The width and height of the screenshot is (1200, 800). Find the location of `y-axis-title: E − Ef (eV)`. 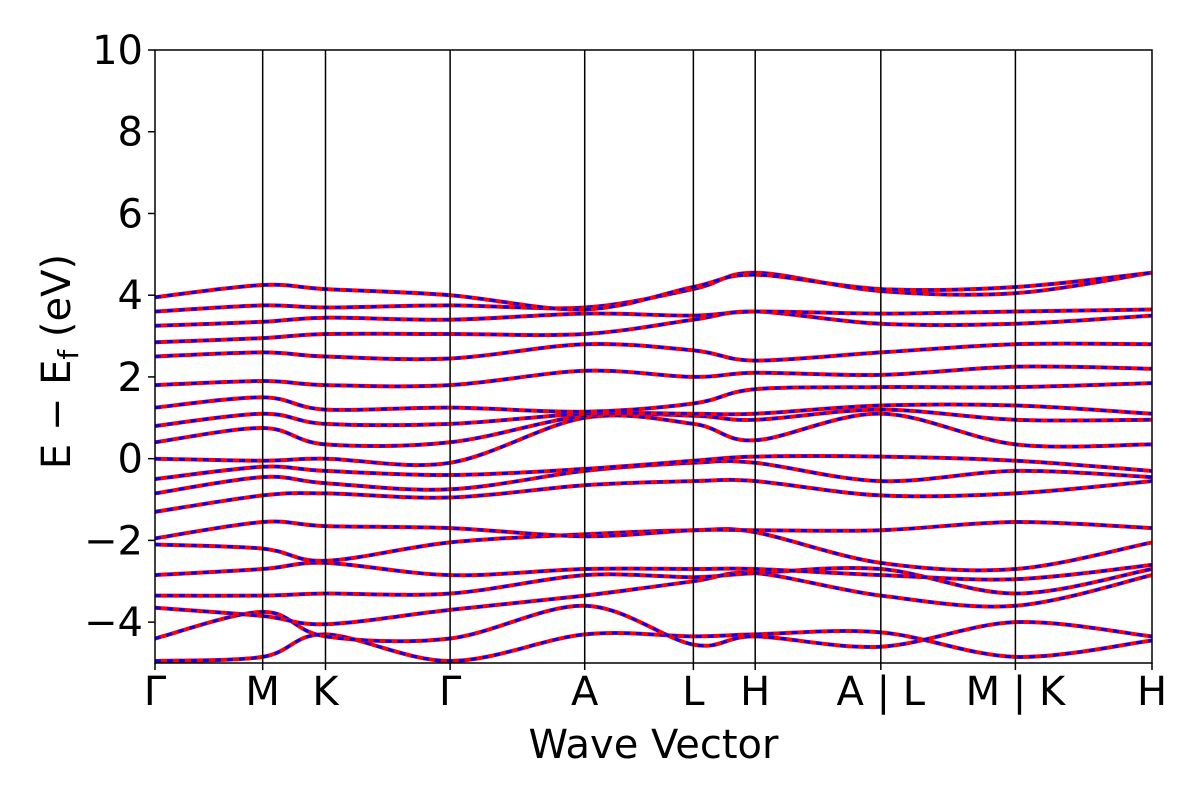

y-axis-title: E − Ef (eV) is located at coordinates (59, 361).